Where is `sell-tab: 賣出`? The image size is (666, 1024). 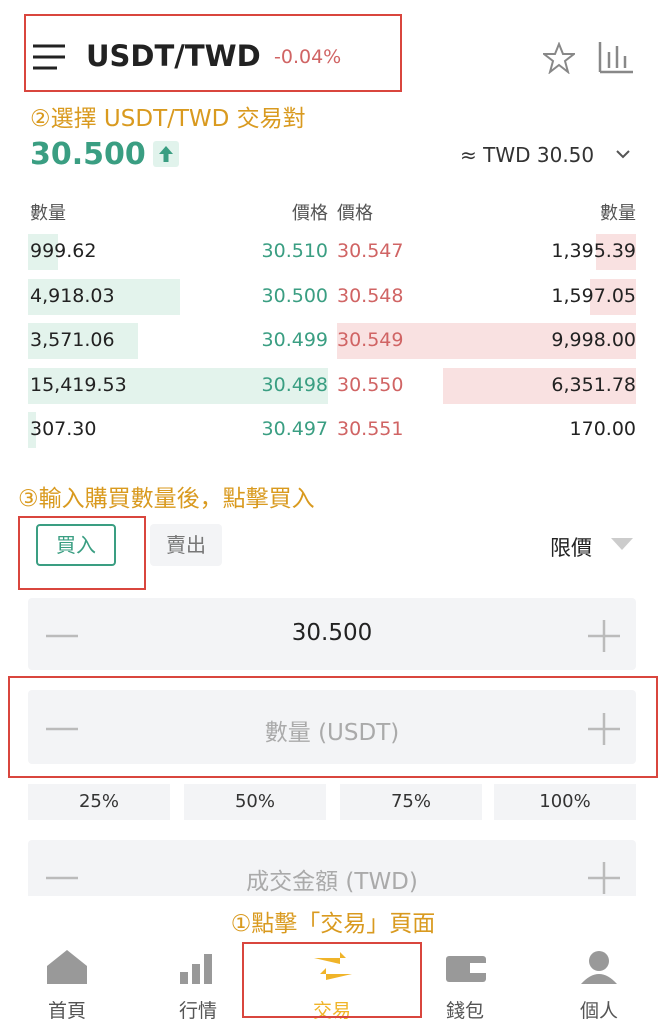 sell-tab: 賣出 is located at coordinates (186, 545).